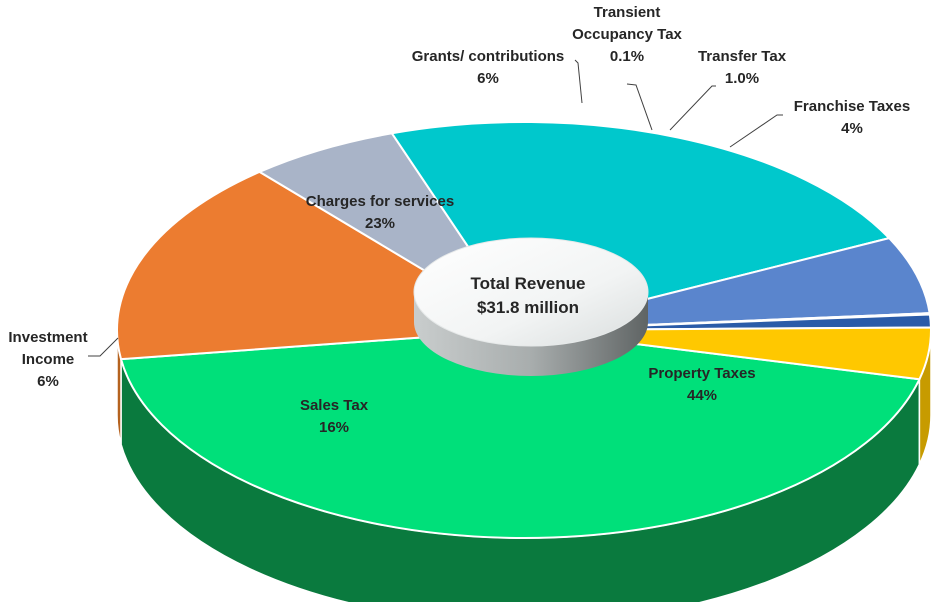  Describe the element at coordinates (692, 108) in the screenshot. I see `leader-transfer` at that location.